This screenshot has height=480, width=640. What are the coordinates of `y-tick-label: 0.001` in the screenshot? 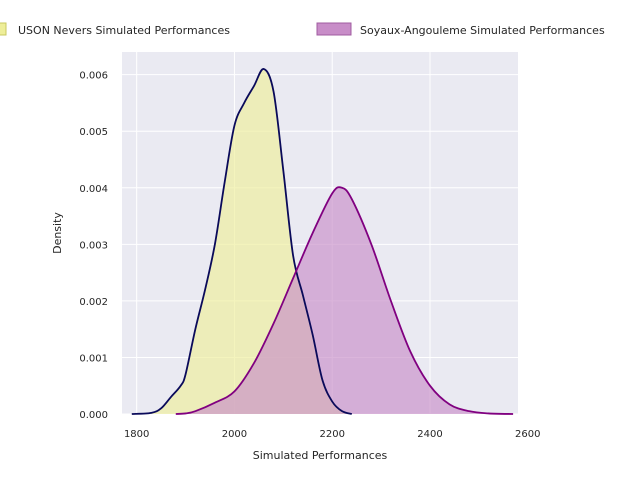 It's located at (93, 358).